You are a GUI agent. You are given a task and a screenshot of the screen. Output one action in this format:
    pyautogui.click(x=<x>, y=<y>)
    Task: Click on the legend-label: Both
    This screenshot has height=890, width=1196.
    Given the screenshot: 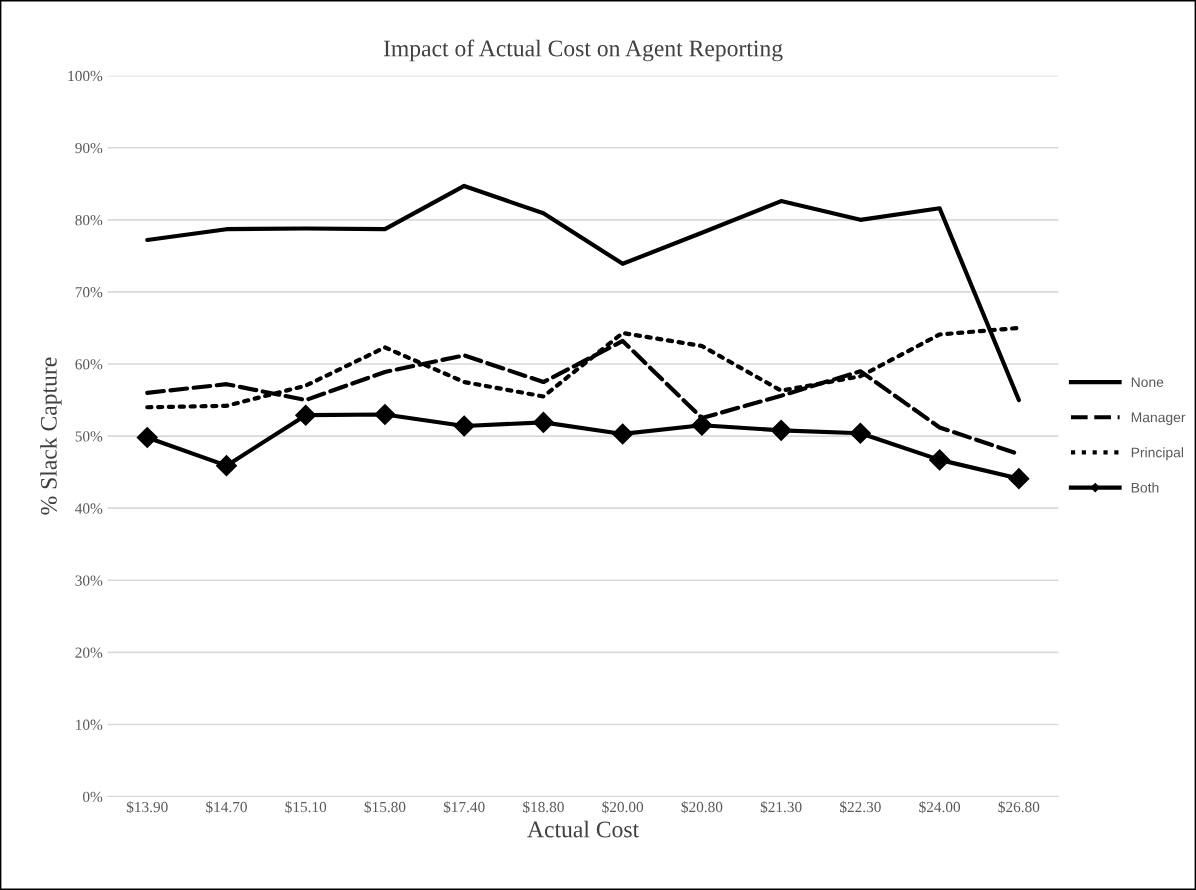 What is the action you would take?
    pyautogui.click(x=1145, y=487)
    